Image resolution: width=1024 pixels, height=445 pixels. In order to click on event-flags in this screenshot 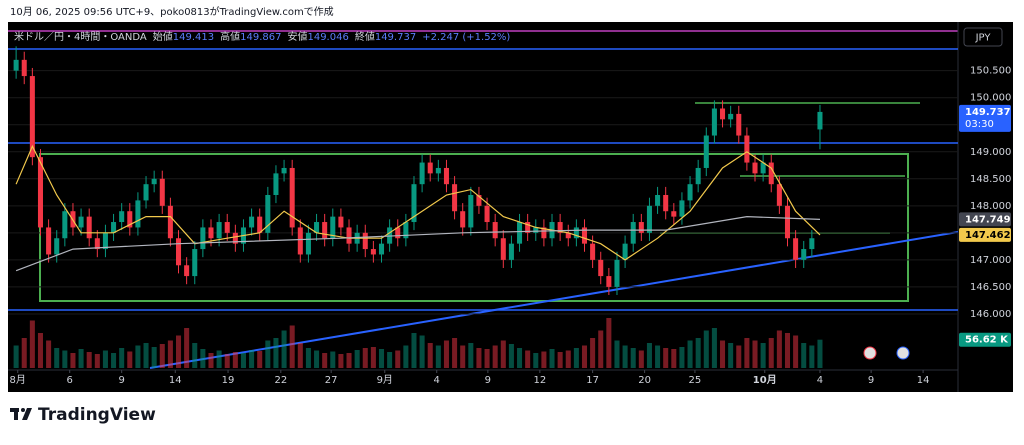, I will do `click(886, 353)`.